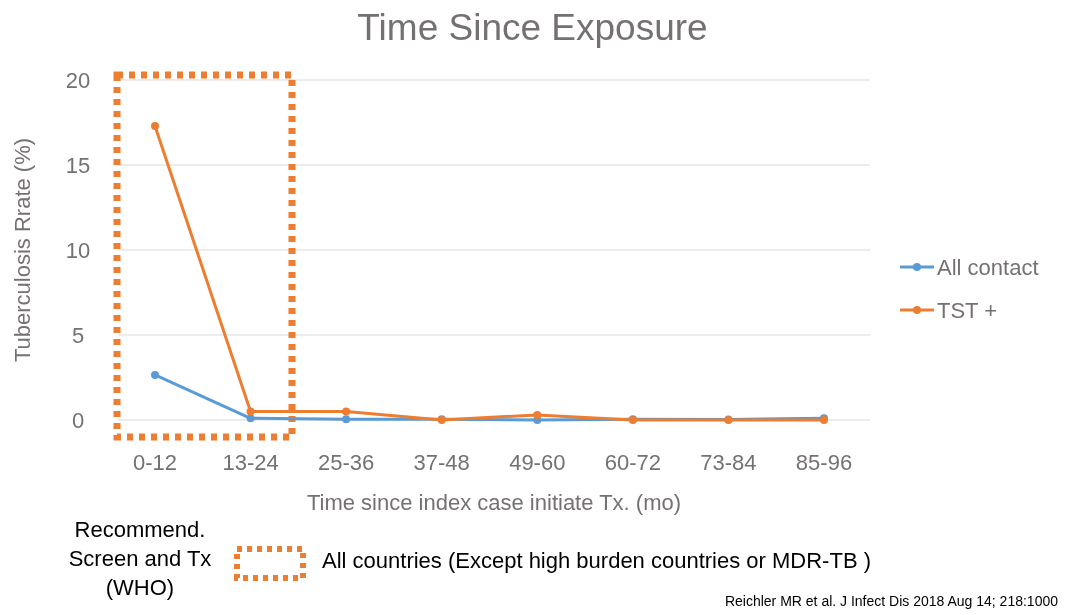 The image size is (1065, 615). Describe the element at coordinates (441, 462) in the screenshot. I see `x-tick-label: 37-48` at that location.